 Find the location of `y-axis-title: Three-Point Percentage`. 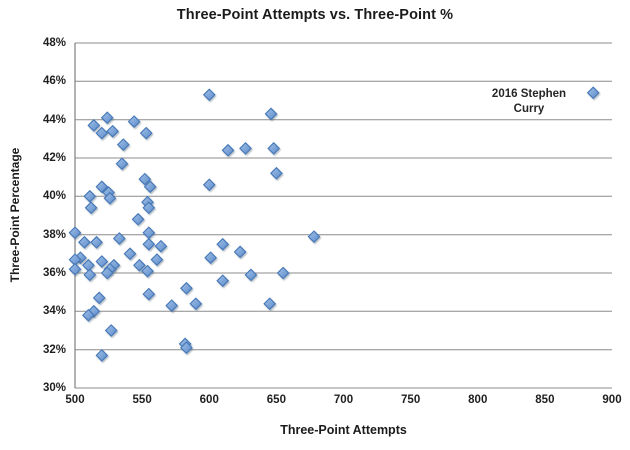

y-axis-title: Three-Point Percentage is located at coordinates (15, 215).